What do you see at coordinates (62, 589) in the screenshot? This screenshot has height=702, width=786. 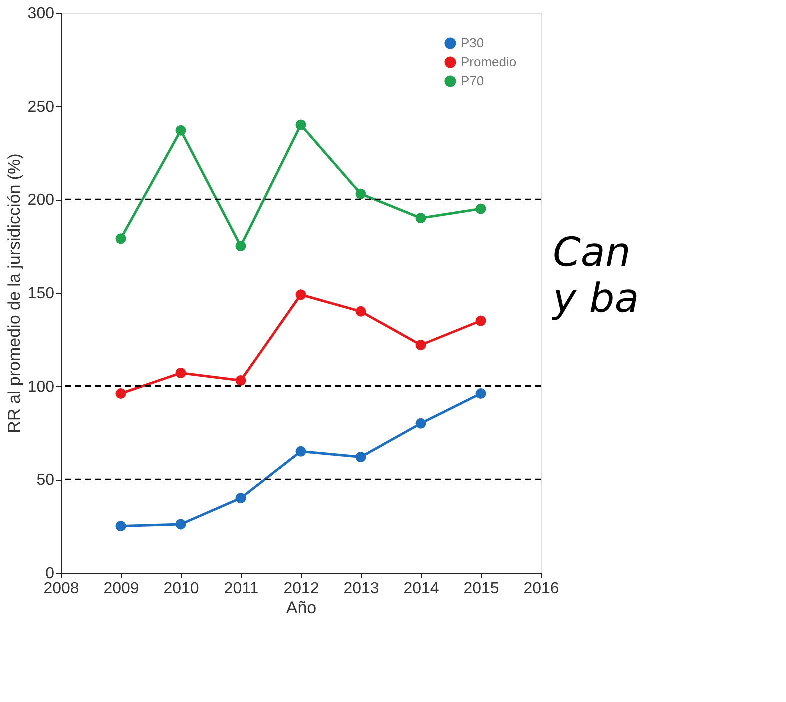 I see `x-tick-label: 2008` at bounding box center [62, 589].